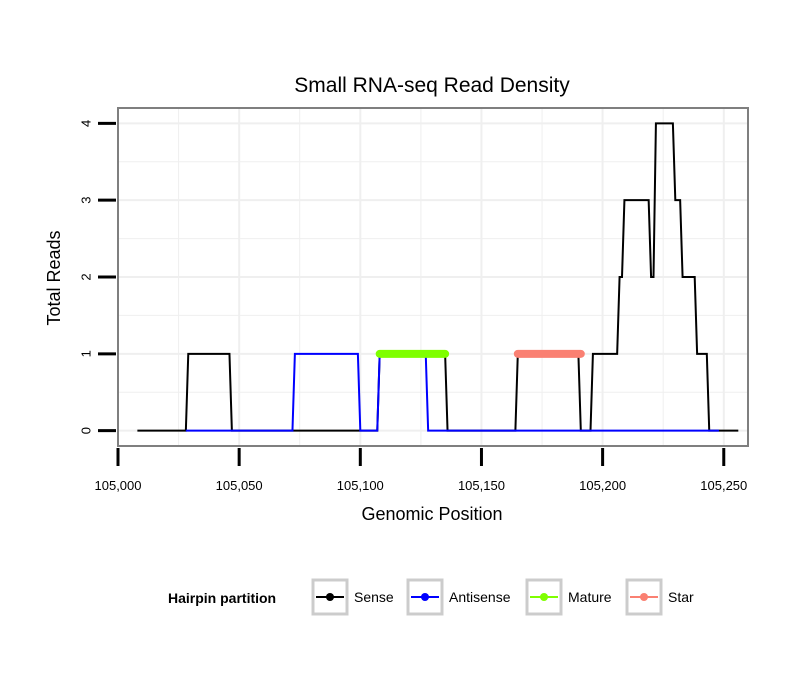  Describe the element at coordinates (86, 430) in the screenshot. I see `y-tick-label: 0` at that location.